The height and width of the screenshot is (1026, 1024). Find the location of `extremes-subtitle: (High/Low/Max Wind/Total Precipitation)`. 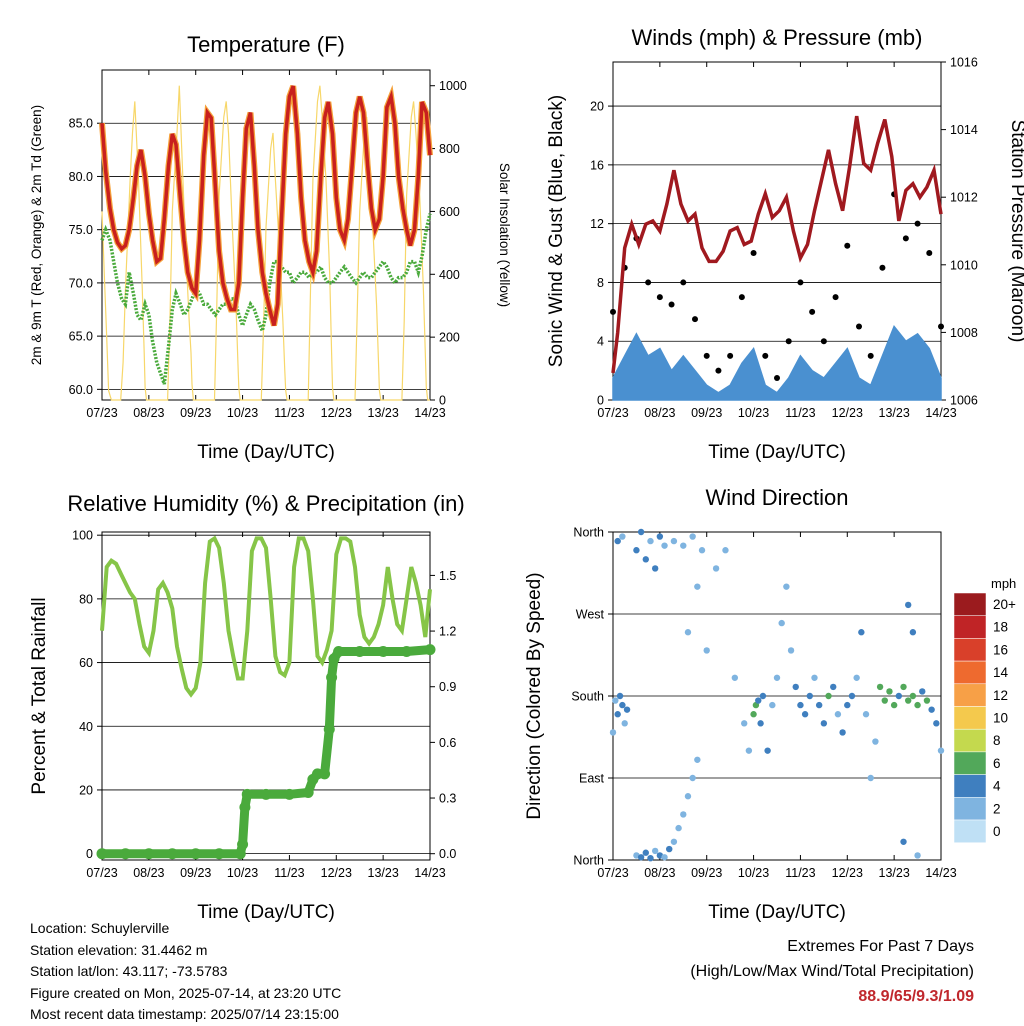

extremes-subtitle: (High/Low/Max Wind/Total Precipitation) is located at coordinates (832, 971).